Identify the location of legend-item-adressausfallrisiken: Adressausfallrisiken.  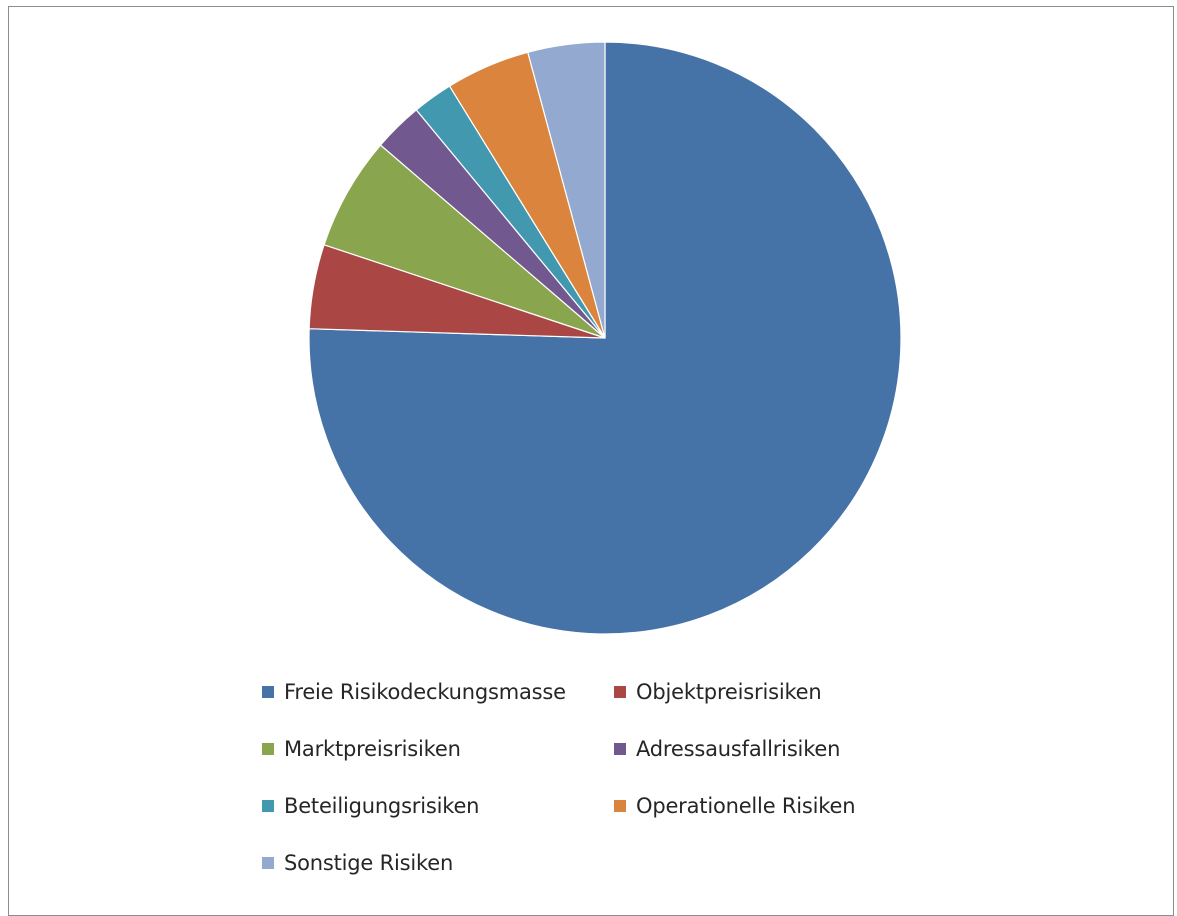
(764, 749).